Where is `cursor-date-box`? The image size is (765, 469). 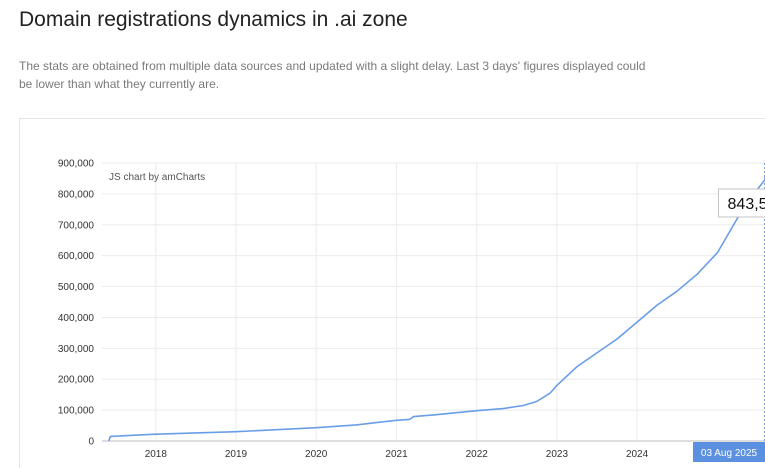 cursor-date-box is located at coordinates (729, 452).